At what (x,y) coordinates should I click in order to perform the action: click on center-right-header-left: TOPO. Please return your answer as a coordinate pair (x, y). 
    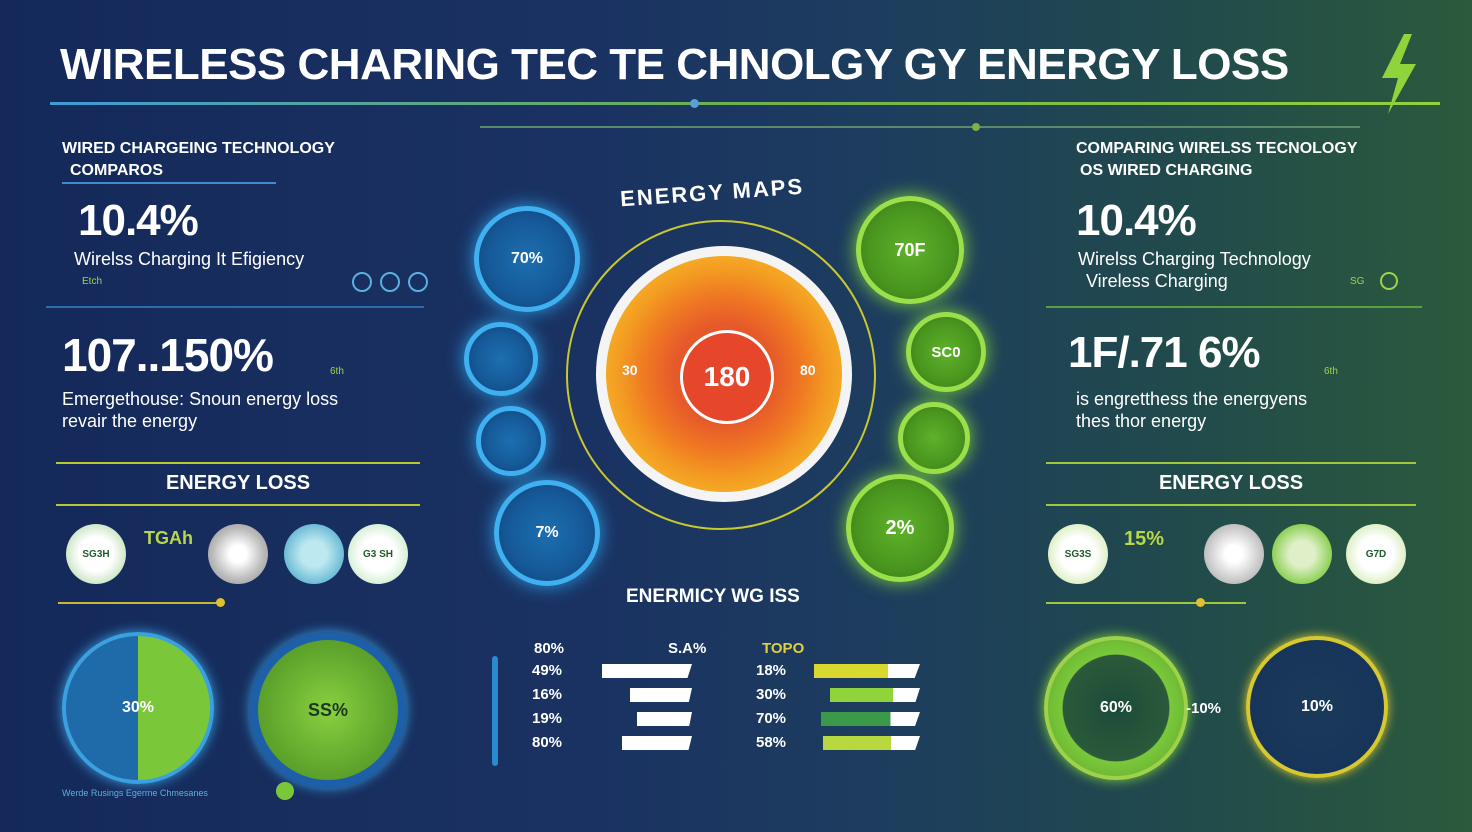
    Looking at the image, I should click on (783, 648).